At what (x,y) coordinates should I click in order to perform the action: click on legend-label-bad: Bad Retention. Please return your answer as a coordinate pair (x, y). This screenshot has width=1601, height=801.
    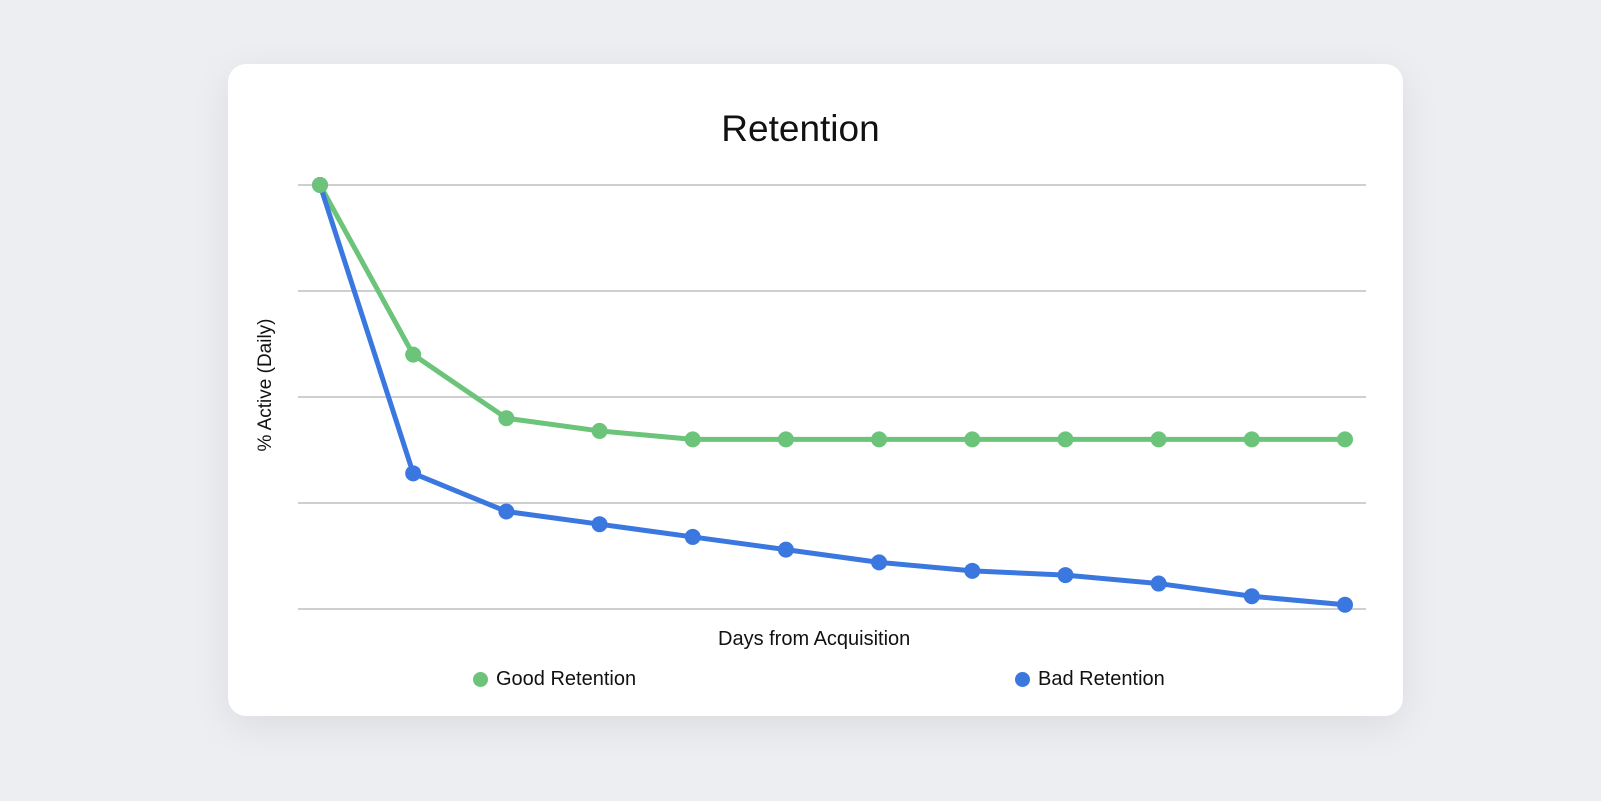
    Looking at the image, I should click on (1101, 679).